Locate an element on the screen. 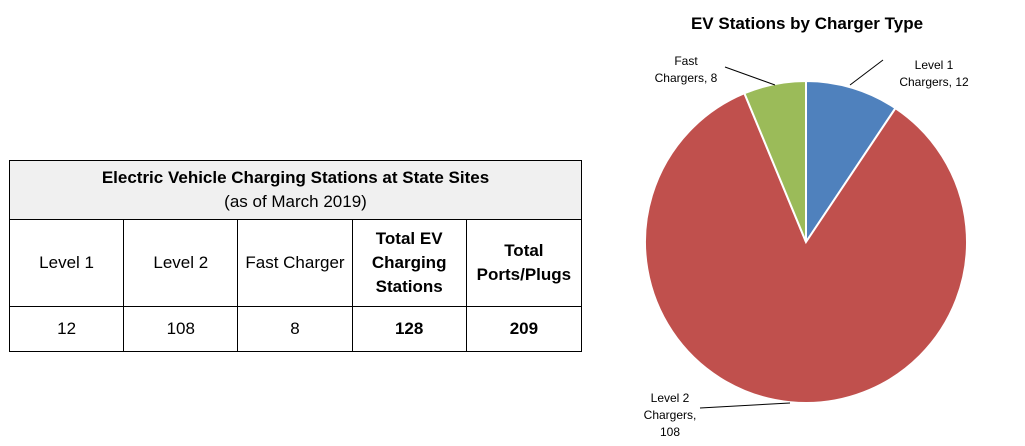  header-total-stations: Total EV Charging Stations is located at coordinates (409, 263).